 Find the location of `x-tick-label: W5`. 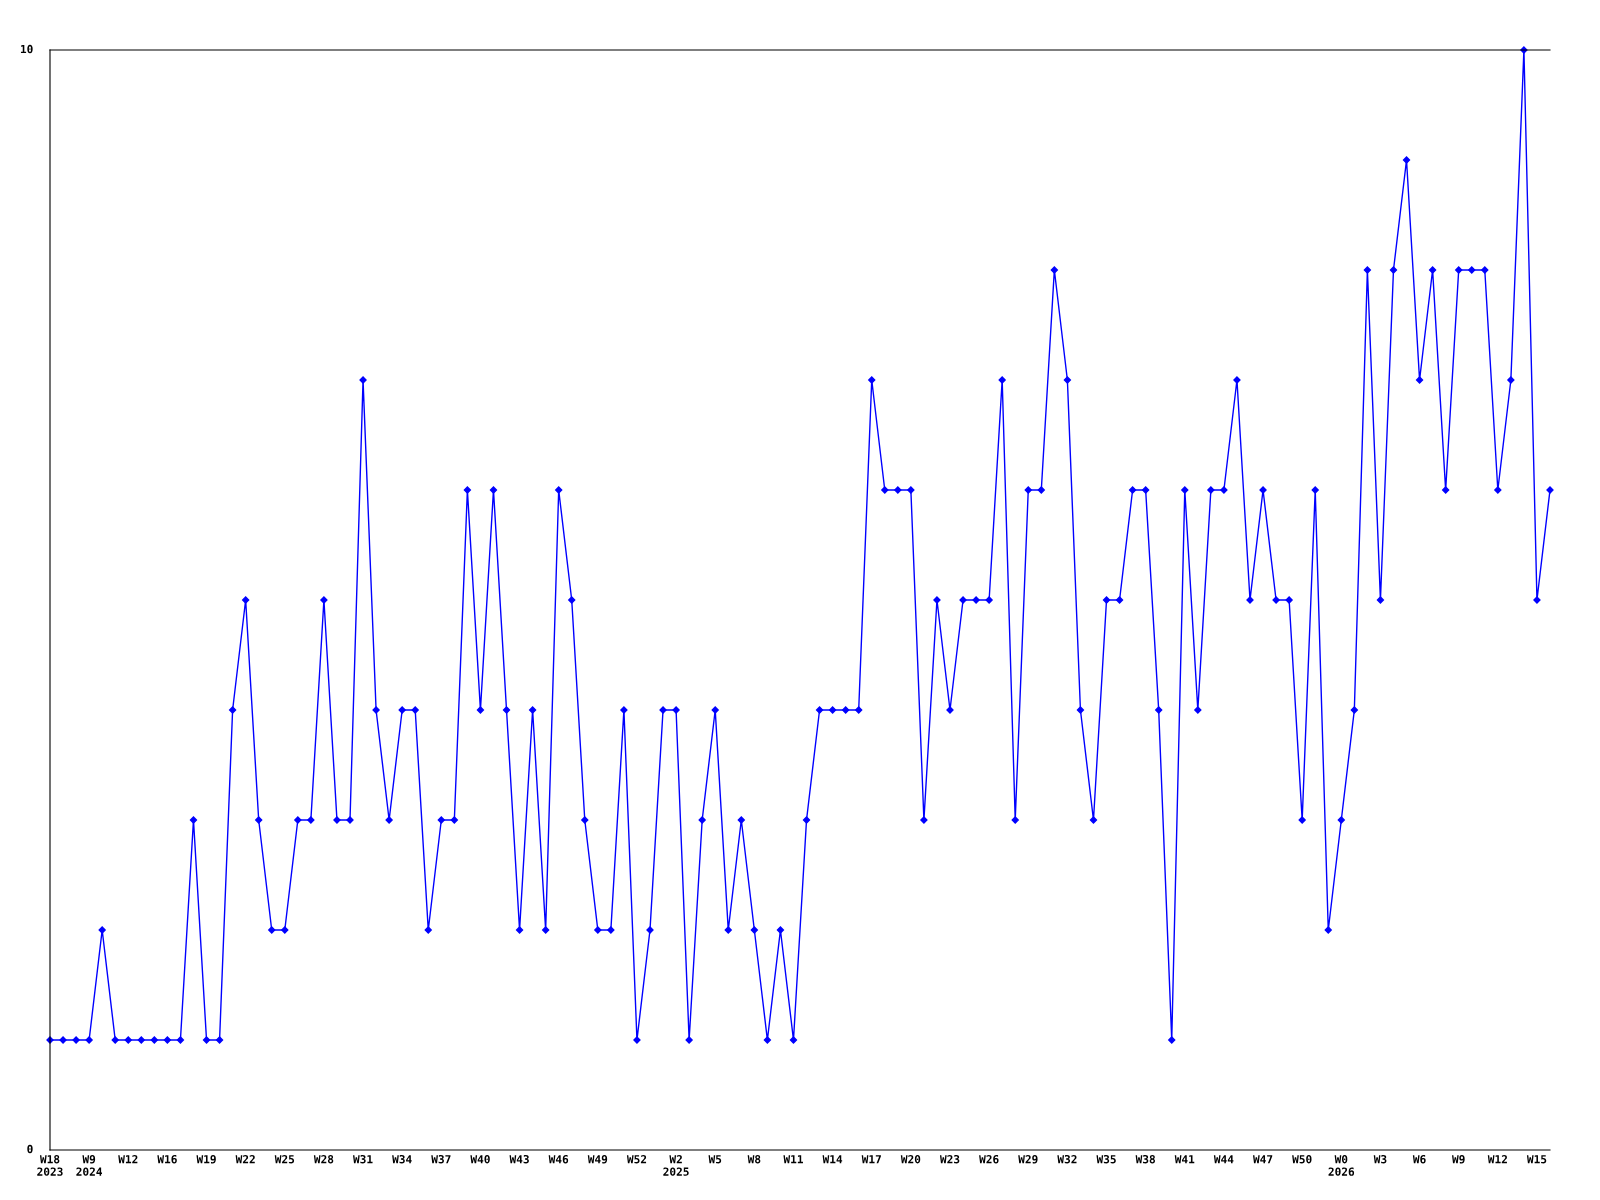

x-tick-label: W5 is located at coordinates (715, 1159).